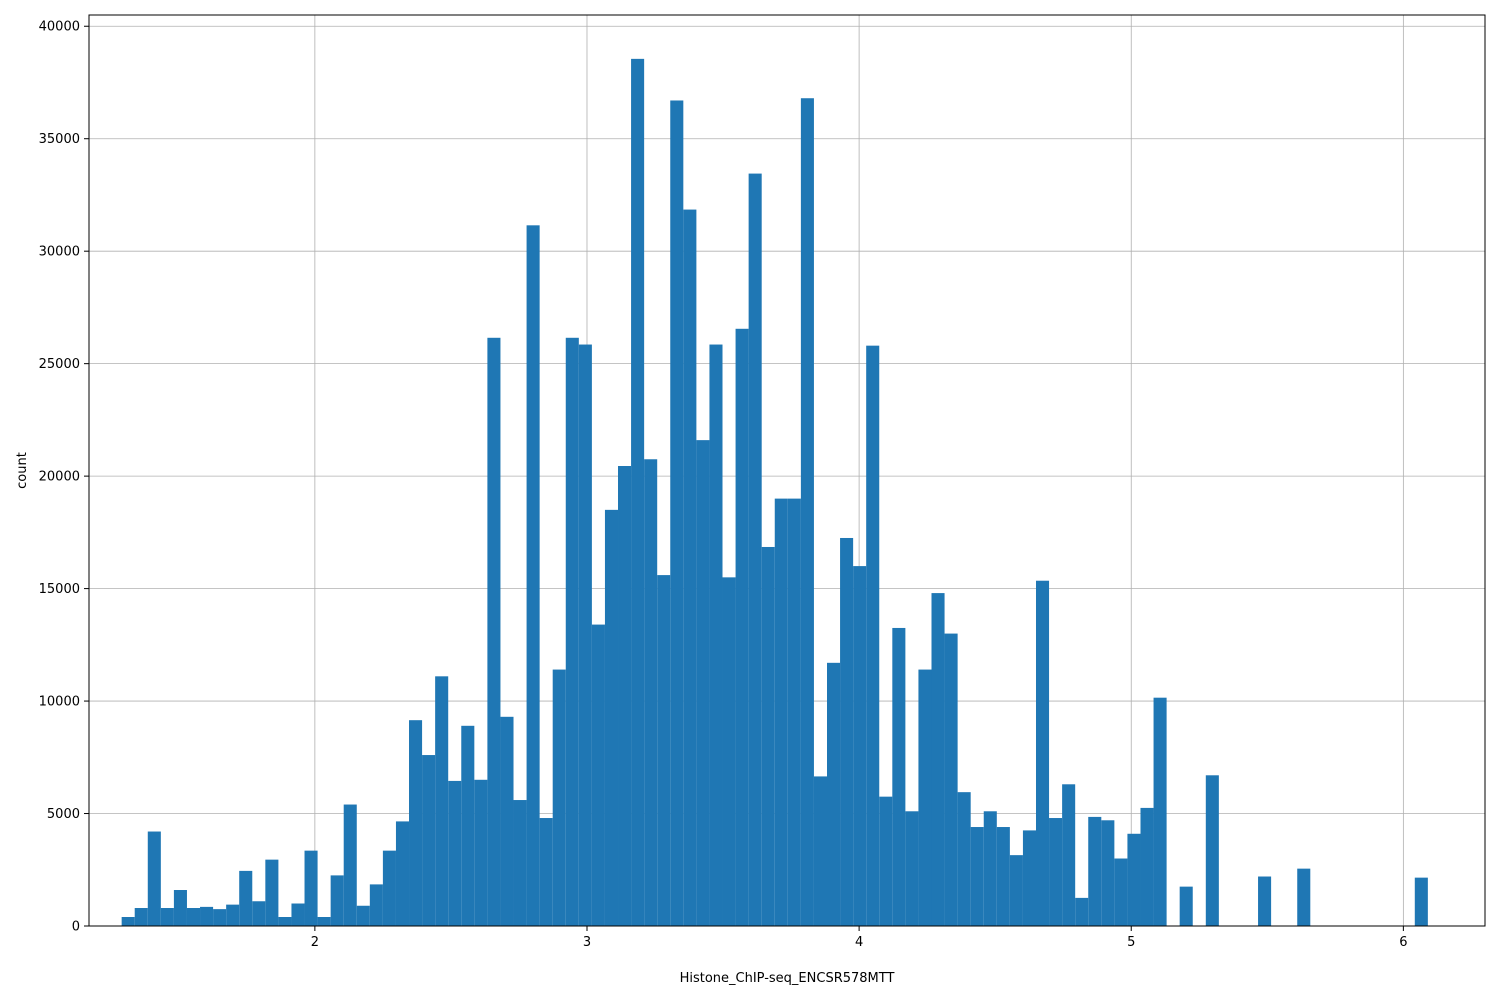  Describe the element at coordinates (59, 364) in the screenshot. I see `y-tick-label: 25000` at that location.